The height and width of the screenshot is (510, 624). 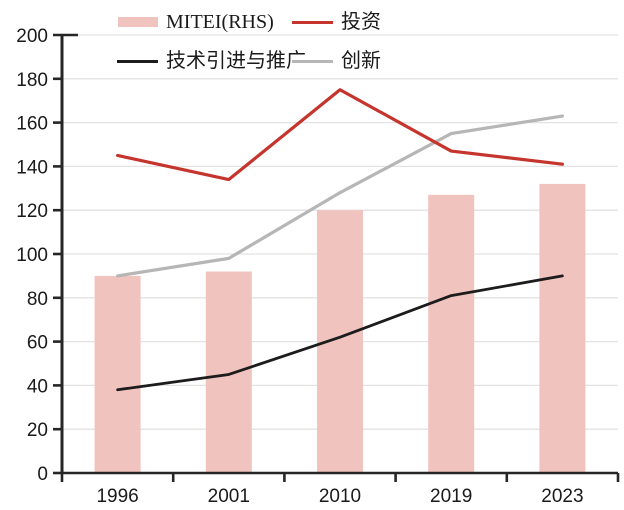 I want to click on y-axis-labels: 0 20 40 60 80 100 120 140 160 180 200, so click(x=32, y=255).